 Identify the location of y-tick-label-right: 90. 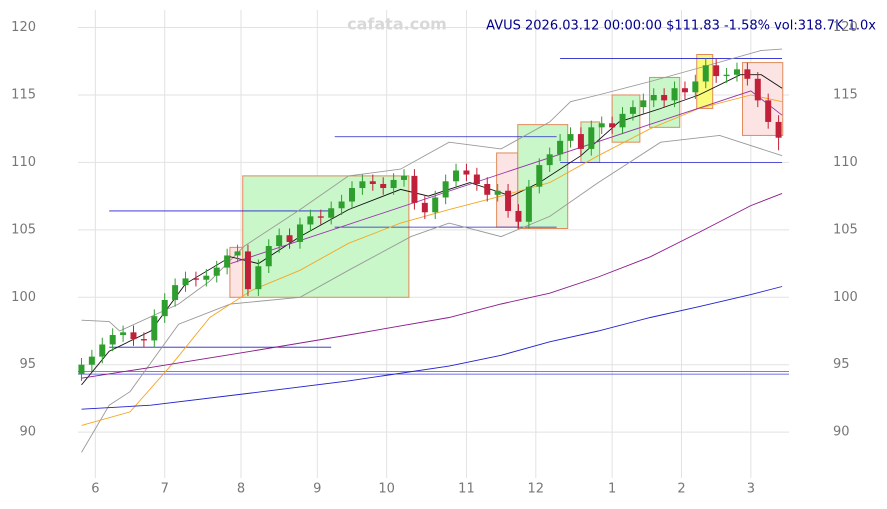
(841, 432).